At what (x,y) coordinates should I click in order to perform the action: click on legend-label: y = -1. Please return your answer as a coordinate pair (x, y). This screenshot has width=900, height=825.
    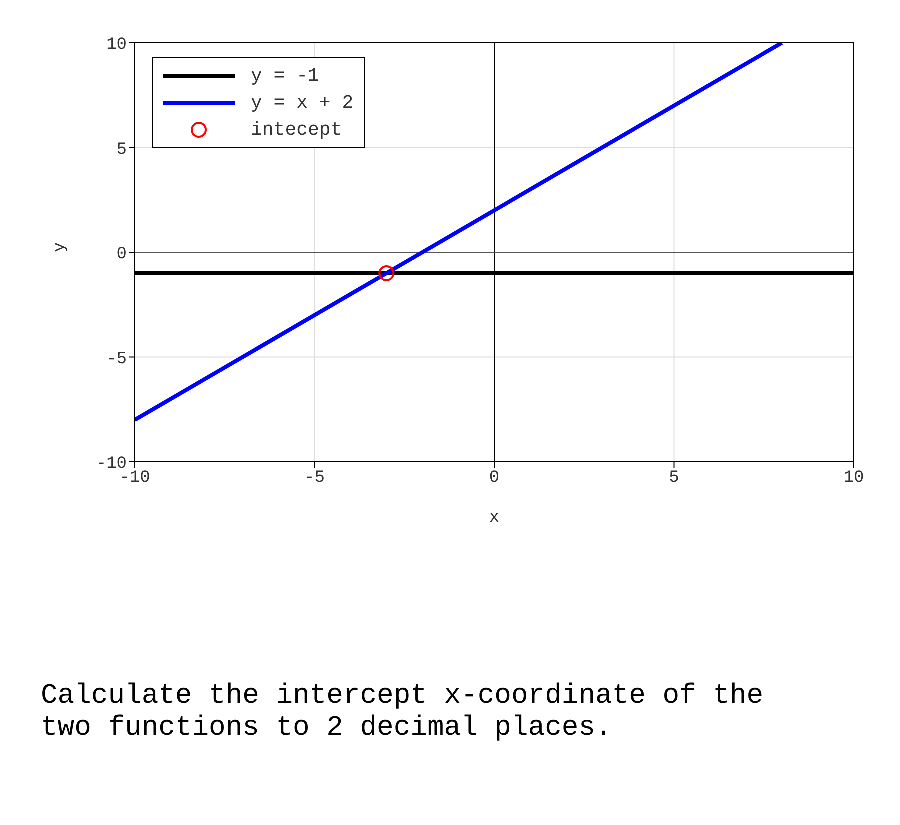
    Looking at the image, I should click on (285, 75).